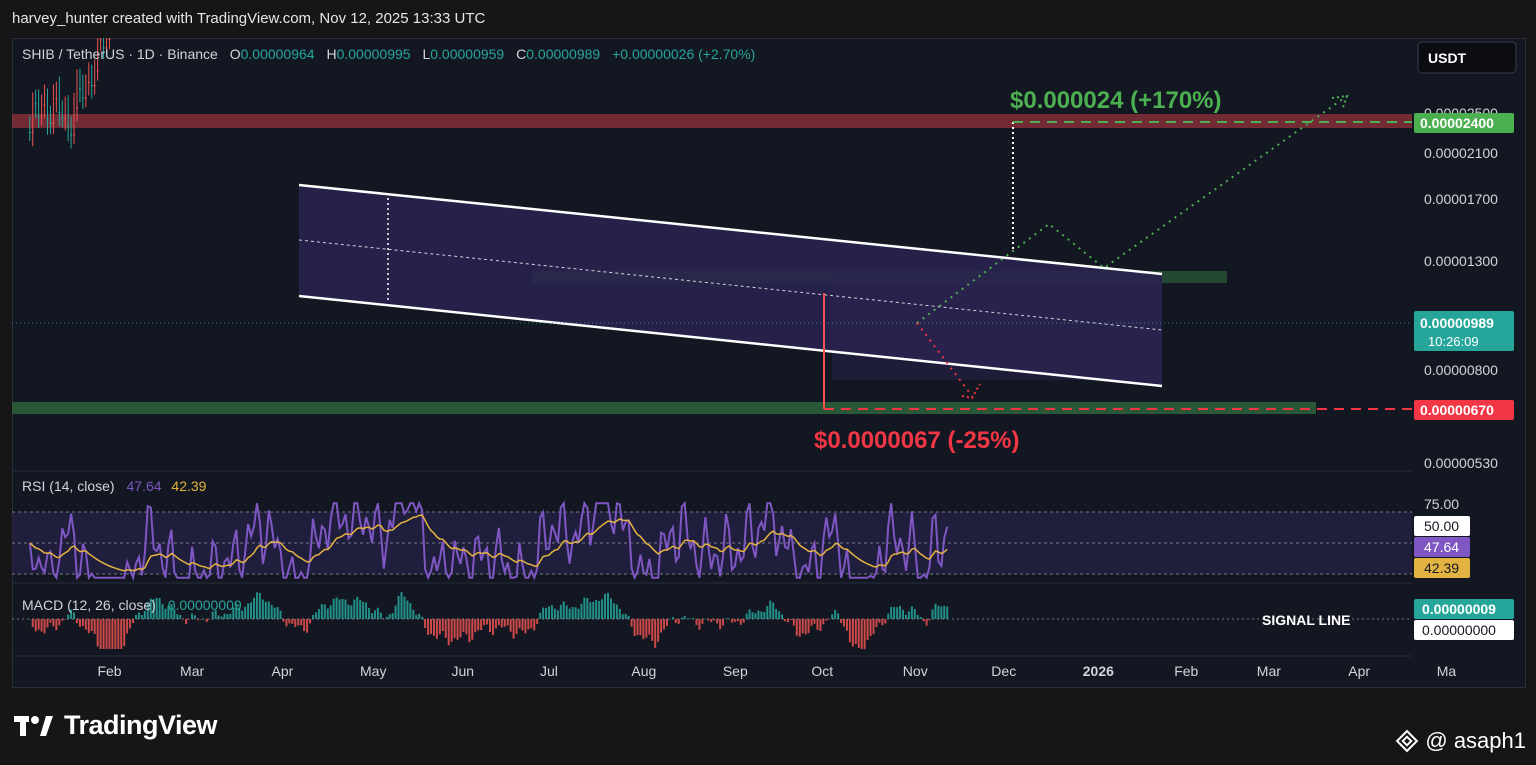  Describe the element at coordinates (997, 327) in the screenshot. I see `range-box` at that location.